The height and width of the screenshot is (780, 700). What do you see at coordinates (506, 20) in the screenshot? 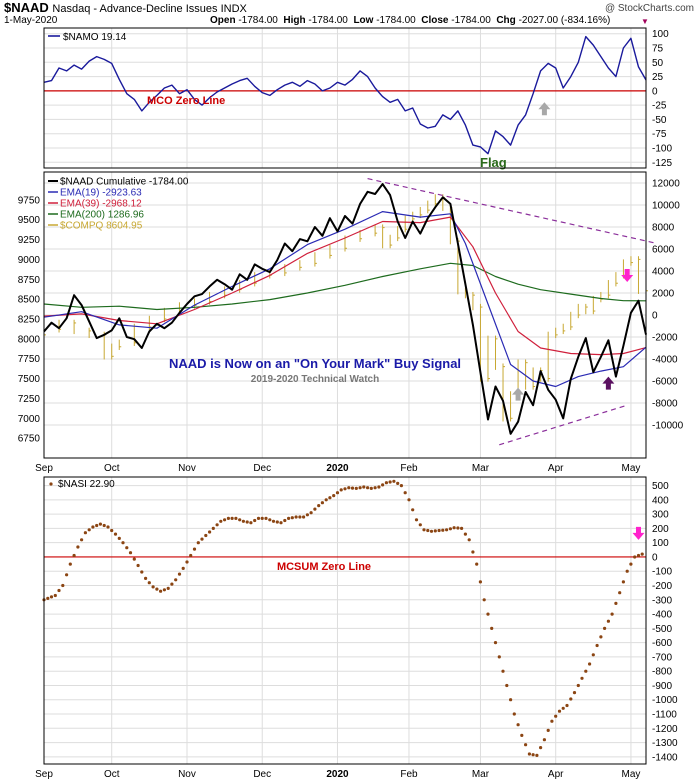
I see `chg-label: Chg` at bounding box center [506, 20].